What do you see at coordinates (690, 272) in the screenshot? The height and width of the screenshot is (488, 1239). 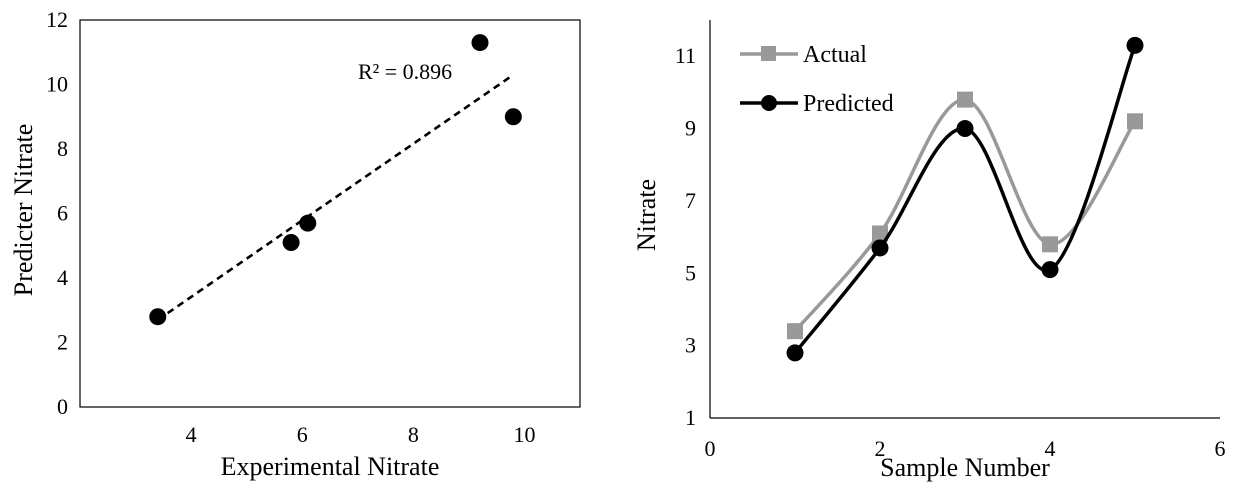 I see `line-y-tick-2: 5` at bounding box center [690, 272].